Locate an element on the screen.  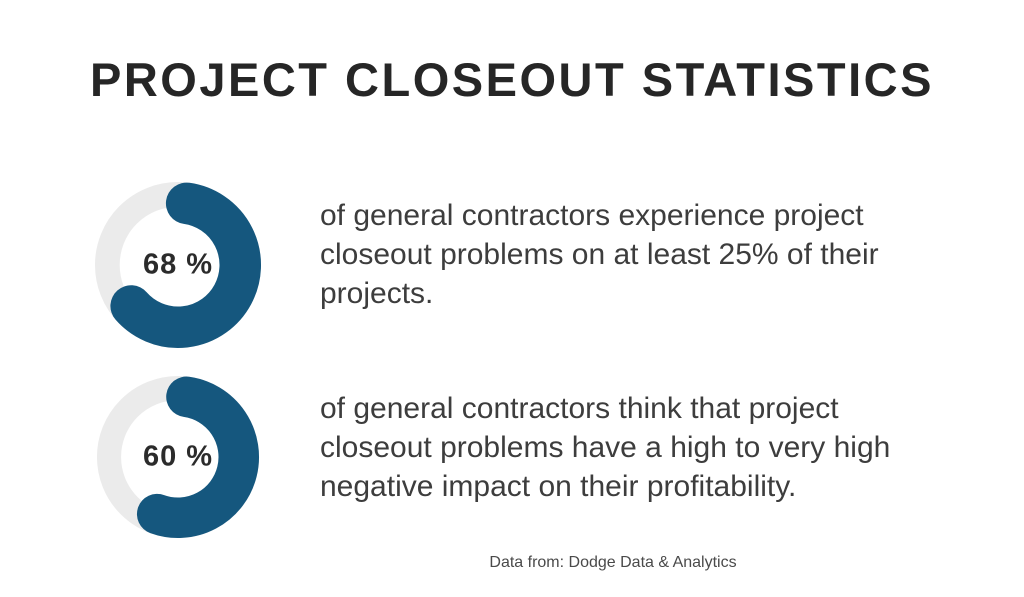
donut-percent-label: 68 % is located at coordinates (178, 264).